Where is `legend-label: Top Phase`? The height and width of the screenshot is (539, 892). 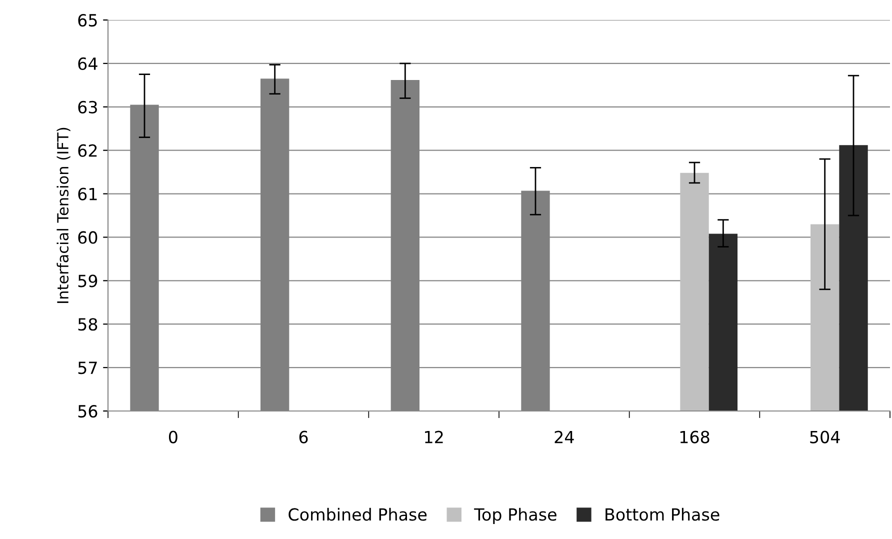
legend-label: Top Phase is located at coordinates (515, 516).